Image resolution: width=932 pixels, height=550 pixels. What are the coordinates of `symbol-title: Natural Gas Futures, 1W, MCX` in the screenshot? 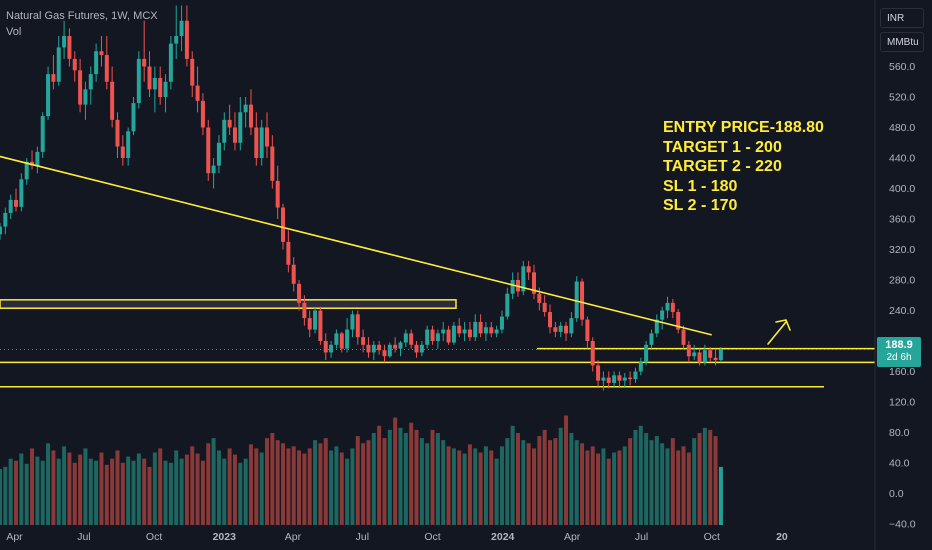 It's located at (82, 16).